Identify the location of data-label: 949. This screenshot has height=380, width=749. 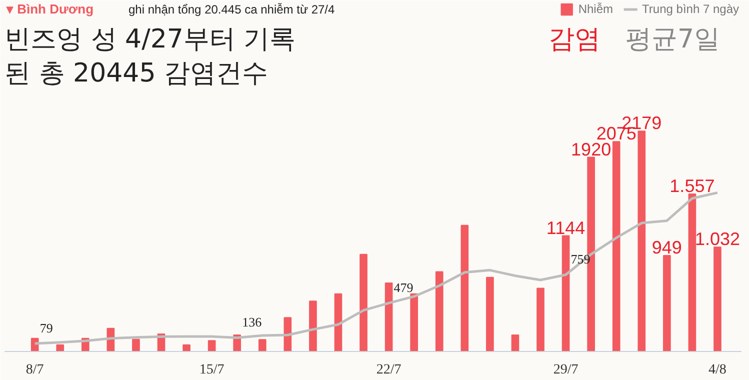
(667, 248).